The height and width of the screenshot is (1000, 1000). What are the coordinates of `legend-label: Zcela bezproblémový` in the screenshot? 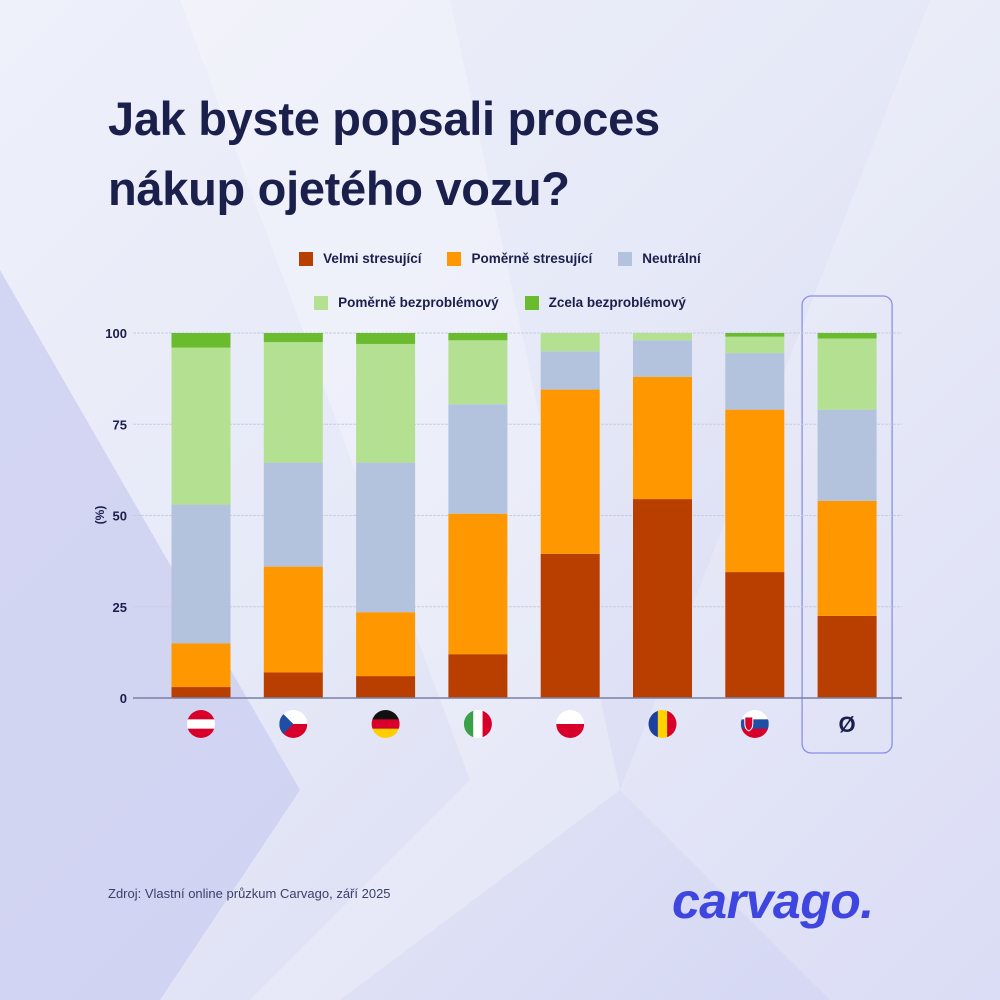 It's located at (617, 302).